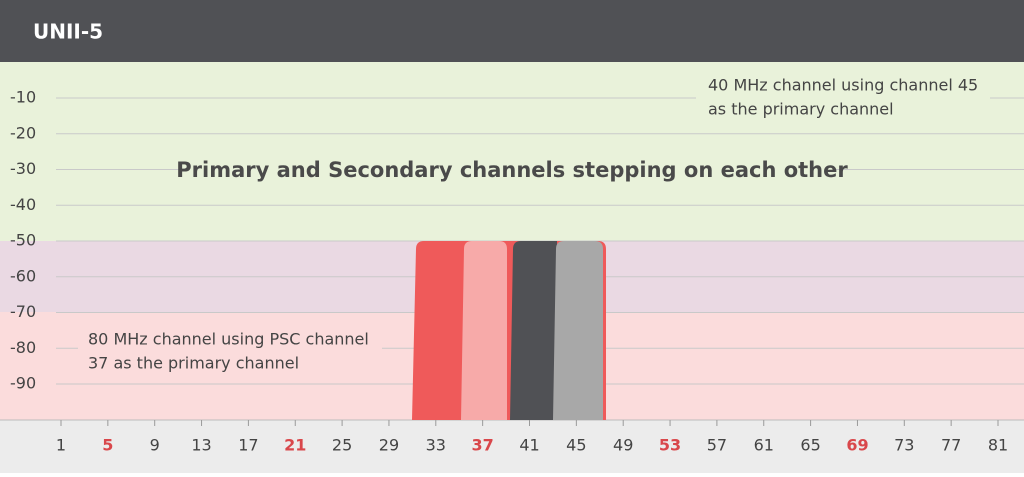 This screenshot has height=477, width=1024. What do you see at coordinates (623, 445) in the screenshot?
I see `x-tick-label: 49` at bounding box center [623, 445].